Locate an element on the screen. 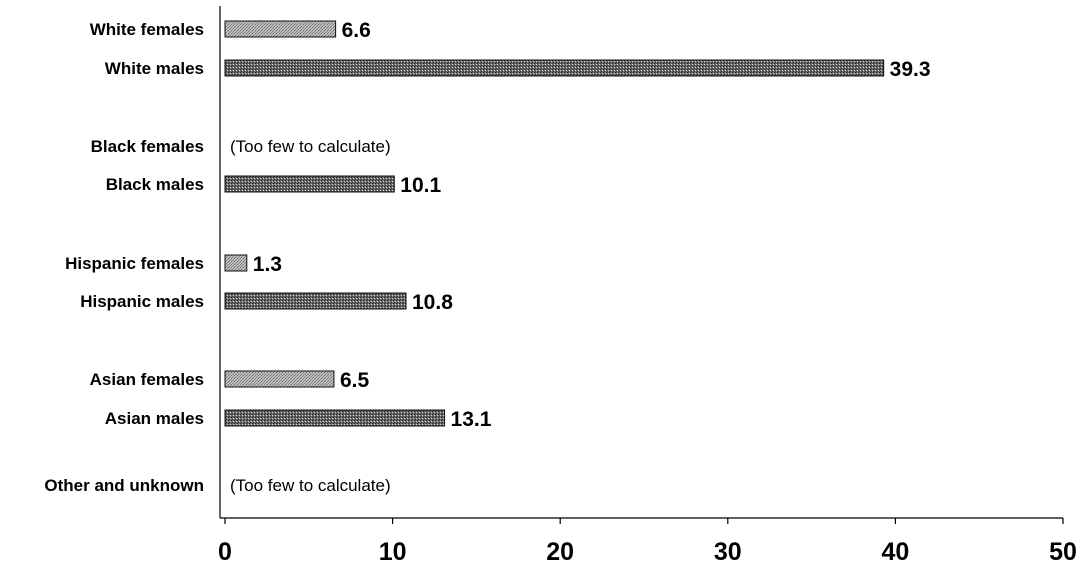 This screenshot has width=1083, height=576. x-tick-label-50: 50 is located at coordinates (1063, 552).